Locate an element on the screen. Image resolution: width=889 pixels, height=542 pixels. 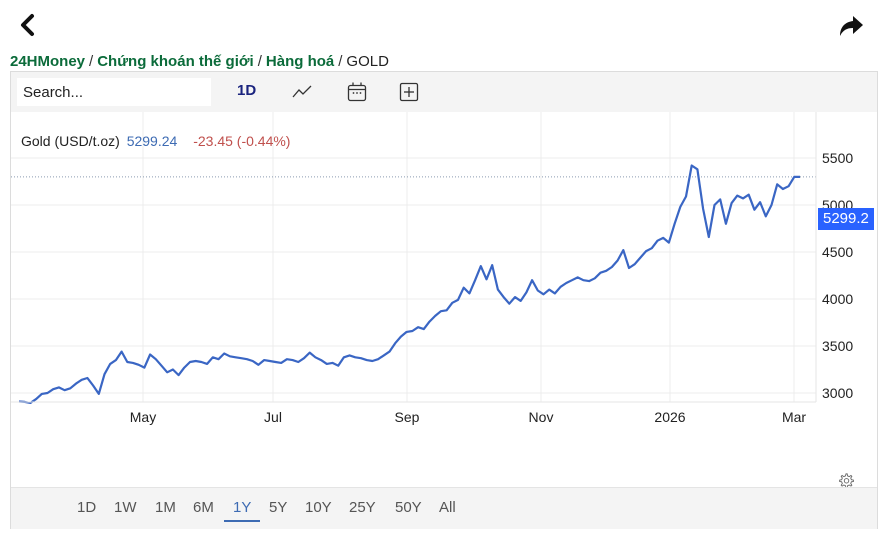
interval-button: 1D is located at coordinates (247, 90).